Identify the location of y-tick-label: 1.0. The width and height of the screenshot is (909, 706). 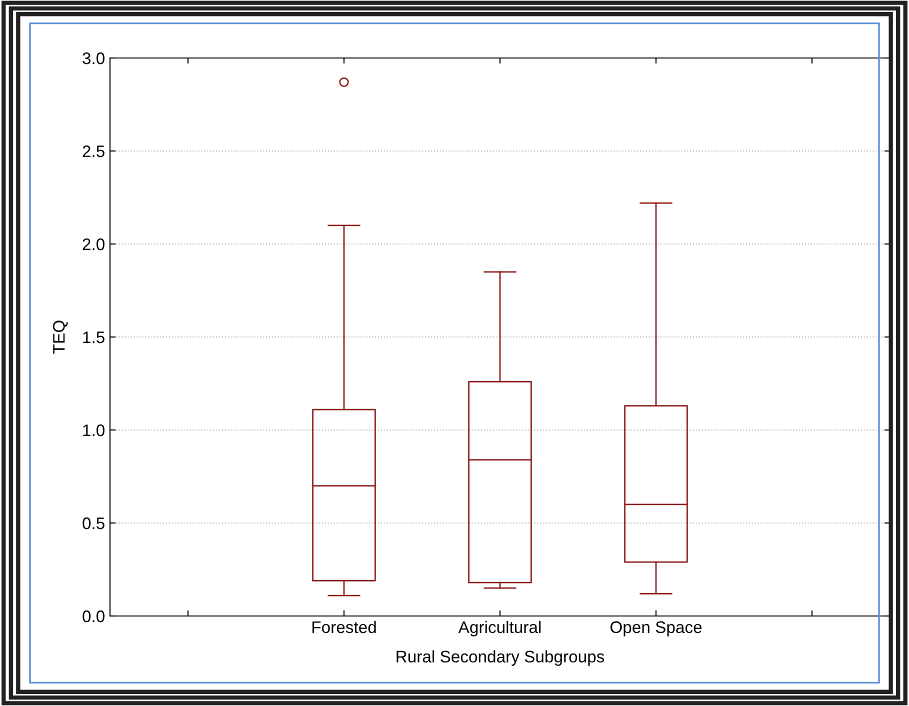
(93, 430).